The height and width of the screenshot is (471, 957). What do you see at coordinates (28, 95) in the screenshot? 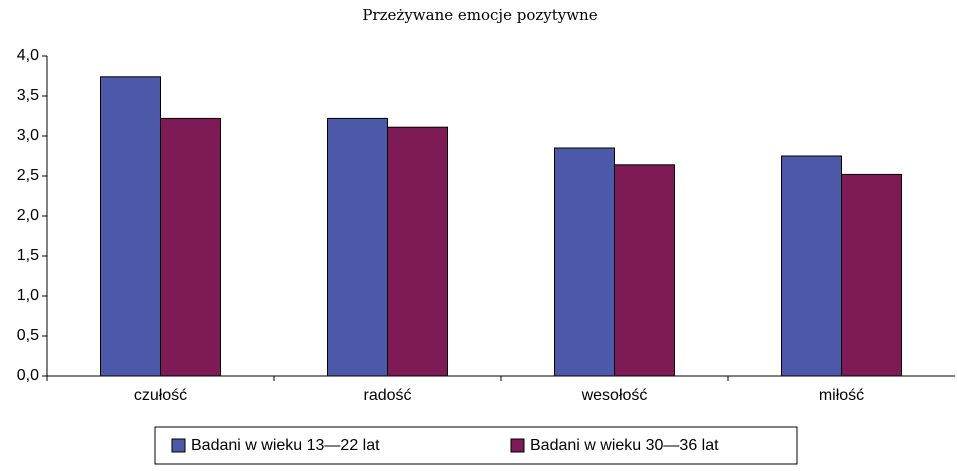
I see `y-tick-label: 3,5` at bounding box center [28, 95].